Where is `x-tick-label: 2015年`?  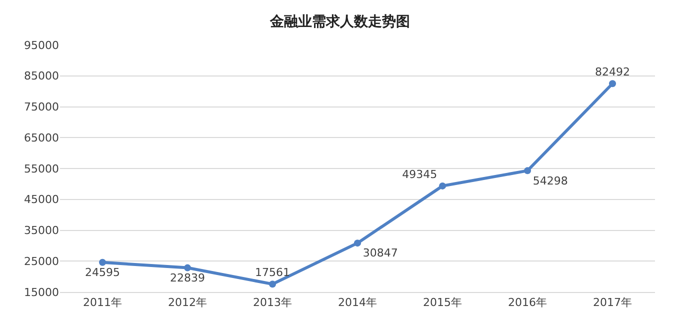 x-tick-label: 2015年 is located at coordinates (442, 303).